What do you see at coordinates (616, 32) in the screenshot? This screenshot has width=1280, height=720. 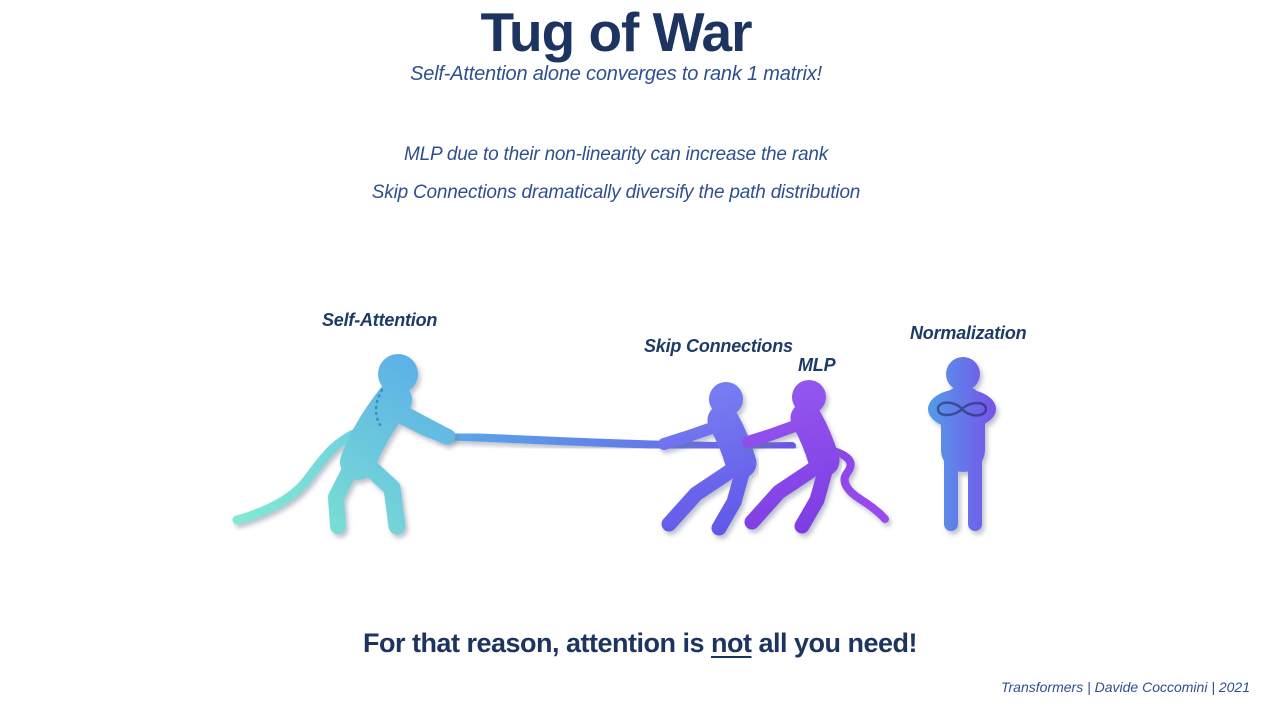 I see `slide-title: Tug of War` at bounding box center [616, 32].